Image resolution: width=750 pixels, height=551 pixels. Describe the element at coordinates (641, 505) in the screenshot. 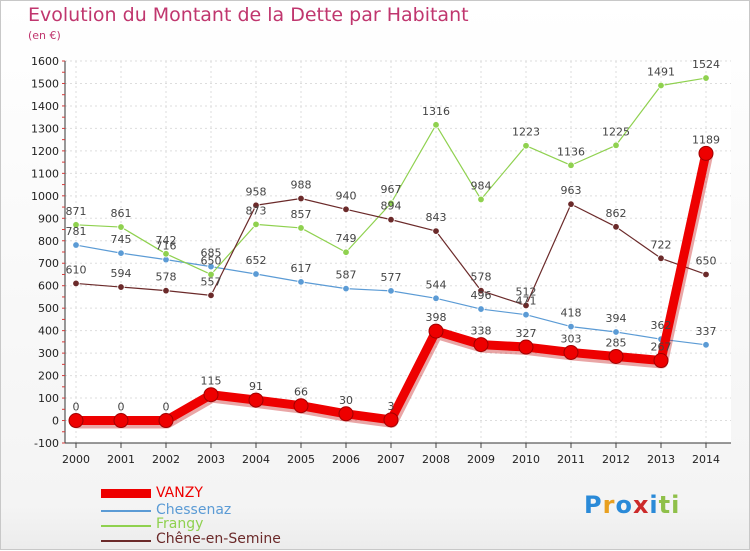

I see `logo-letter: x` at that location.